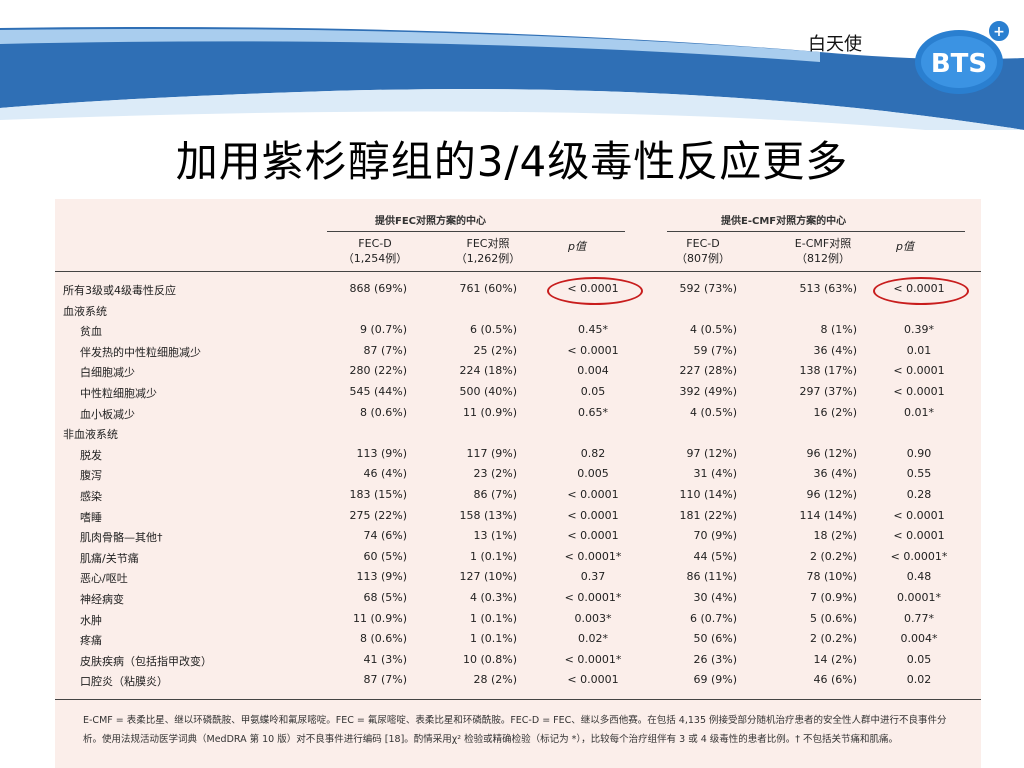 The height and width of the screenshot is (768, 1024). I want to click on table-cell: 8 (0.6%), so click(383, 412).